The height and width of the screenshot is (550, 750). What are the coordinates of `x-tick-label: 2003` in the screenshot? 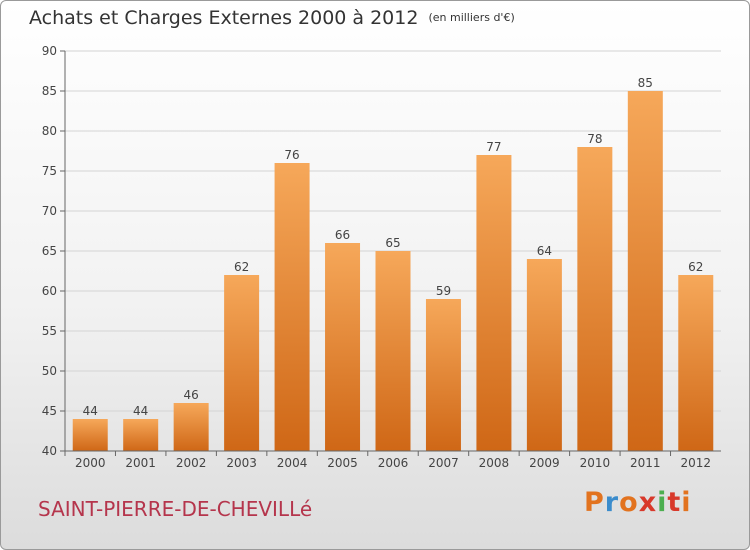 It's located at (241, 463).